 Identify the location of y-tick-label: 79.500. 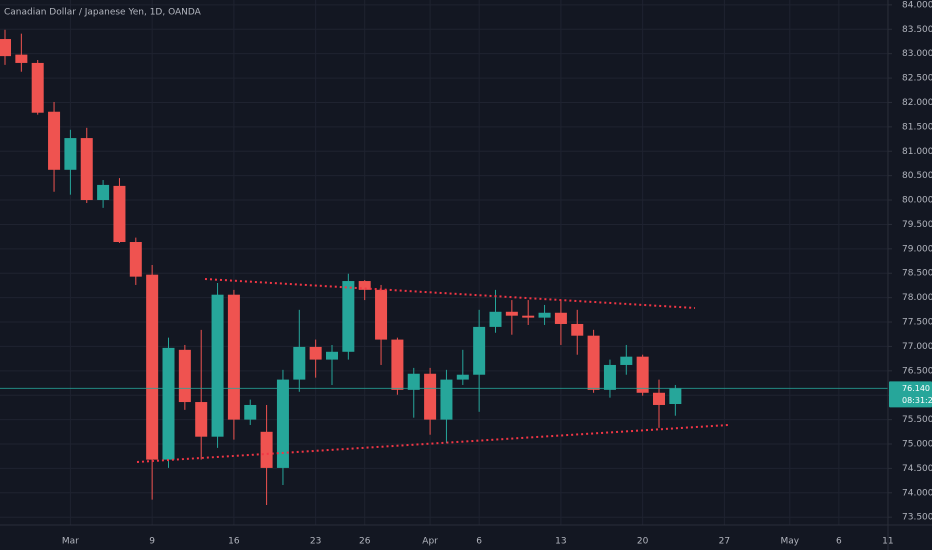
(917, 225).